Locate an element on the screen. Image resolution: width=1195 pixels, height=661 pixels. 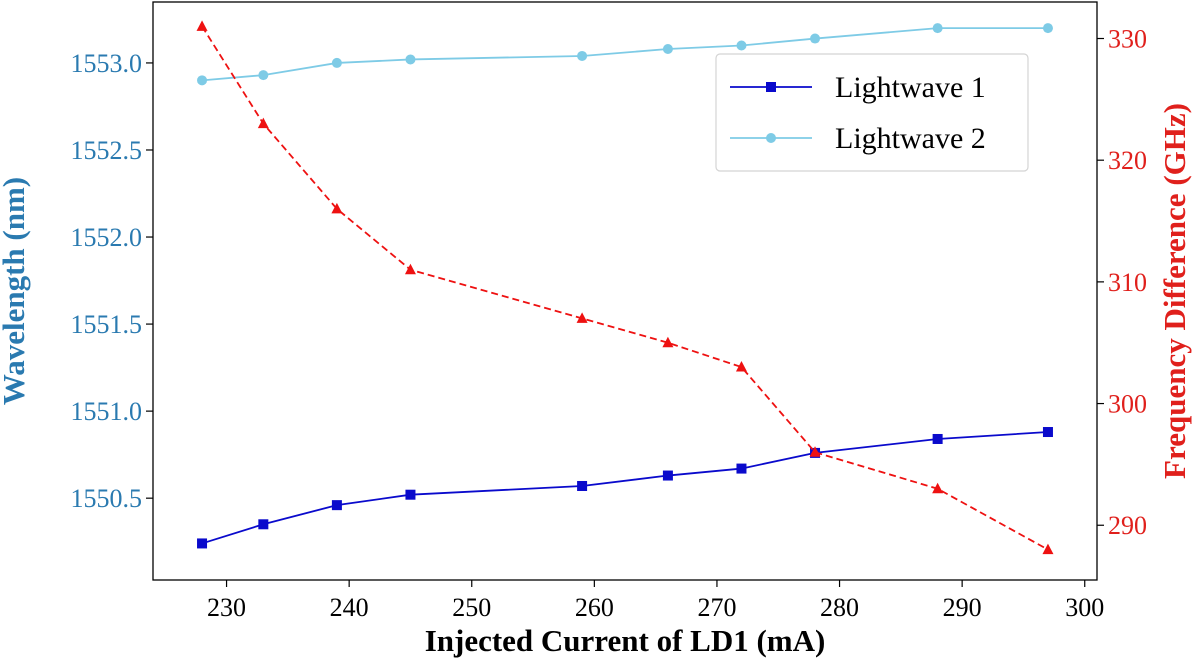
y-right-tick-label: 300 is located at coordinates (1127, 404).